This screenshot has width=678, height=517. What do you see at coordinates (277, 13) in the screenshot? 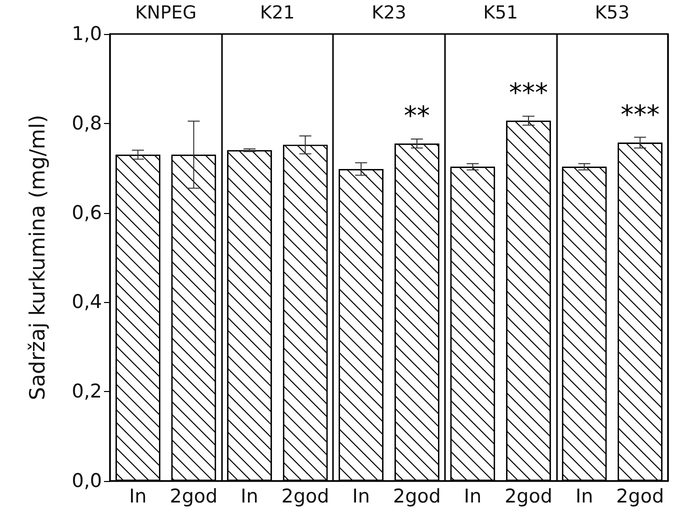
I see `text: K21` at bounding box center [277, 13].